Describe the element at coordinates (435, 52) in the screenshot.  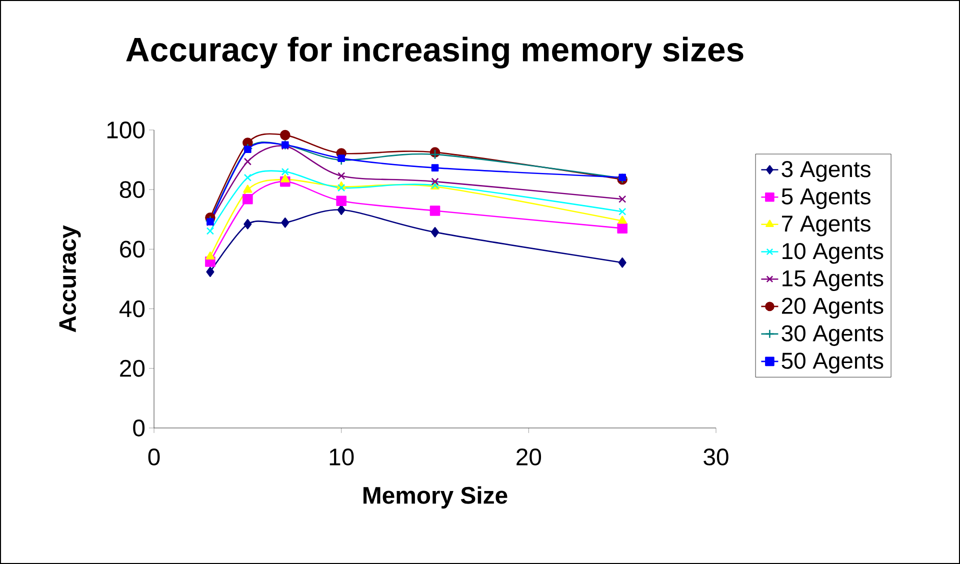
I see `chart-title: Accuracy for increasing memory sizes` at that location.